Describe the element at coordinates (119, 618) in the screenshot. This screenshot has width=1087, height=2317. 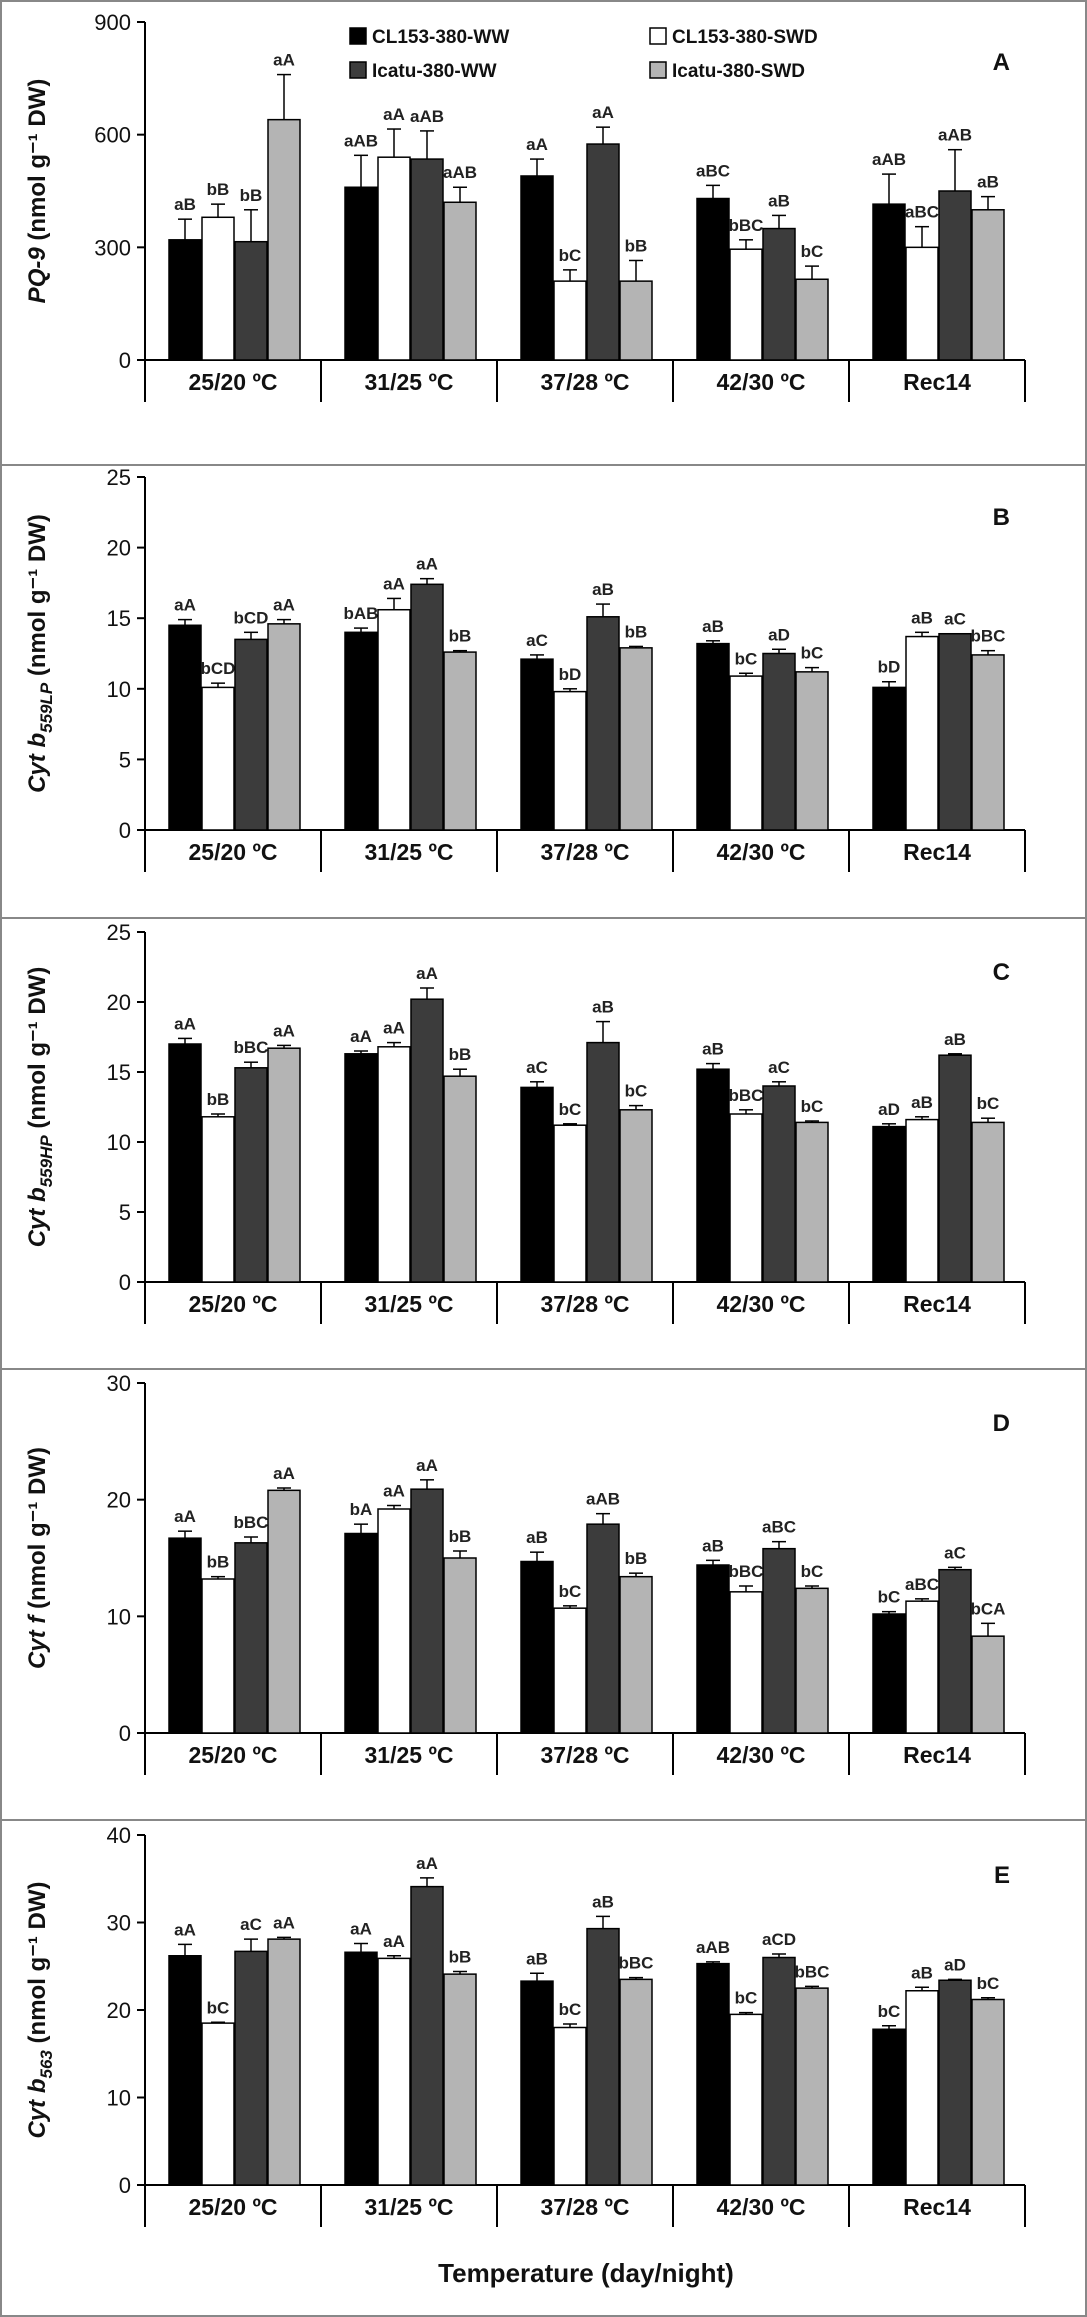
I see `y-tick-label: 15` at that location.